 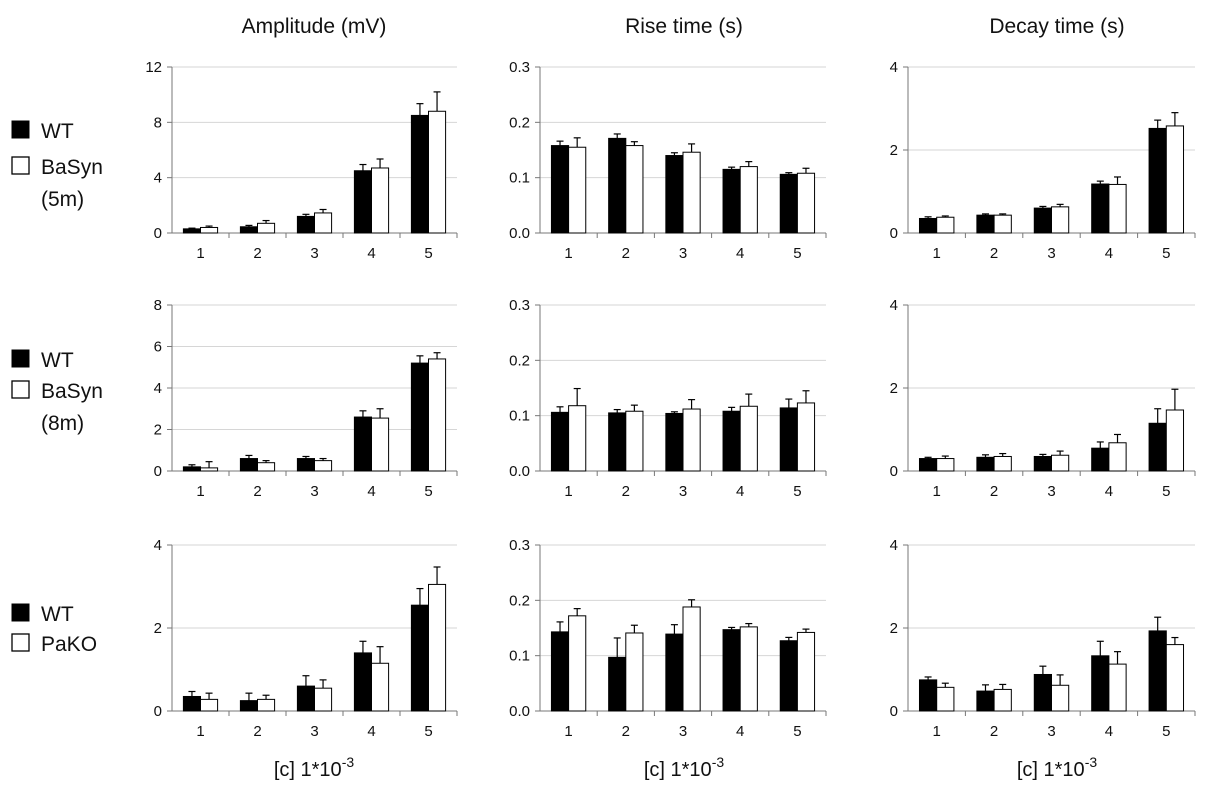 I want to click on x-axis-label-col2: [c] 1*10-3, so click(x=684, y=767).